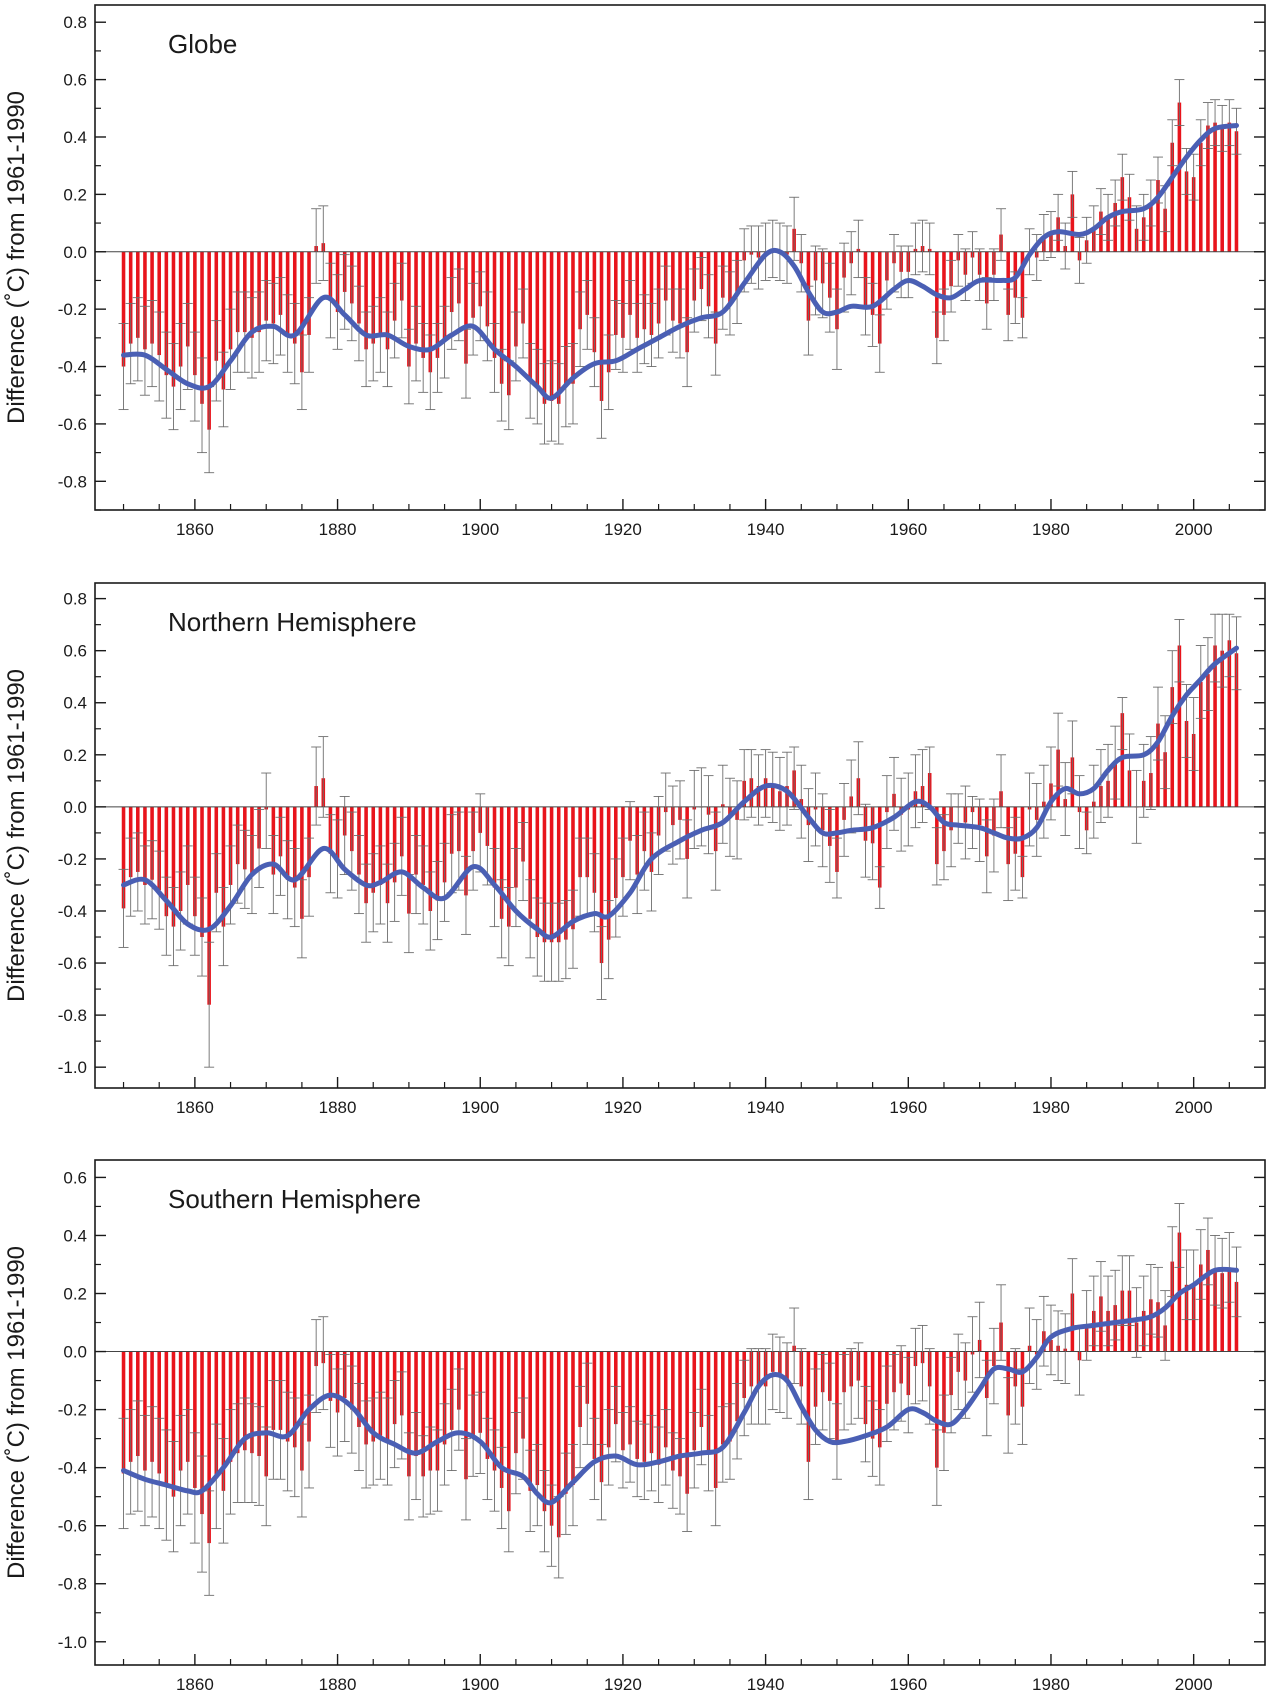 The height and width of the screenshot is (1693, 1280). Describe the element at coordinates (72, 1468) in the screenshot. I see `y-tick-label: -0.4` at that location.